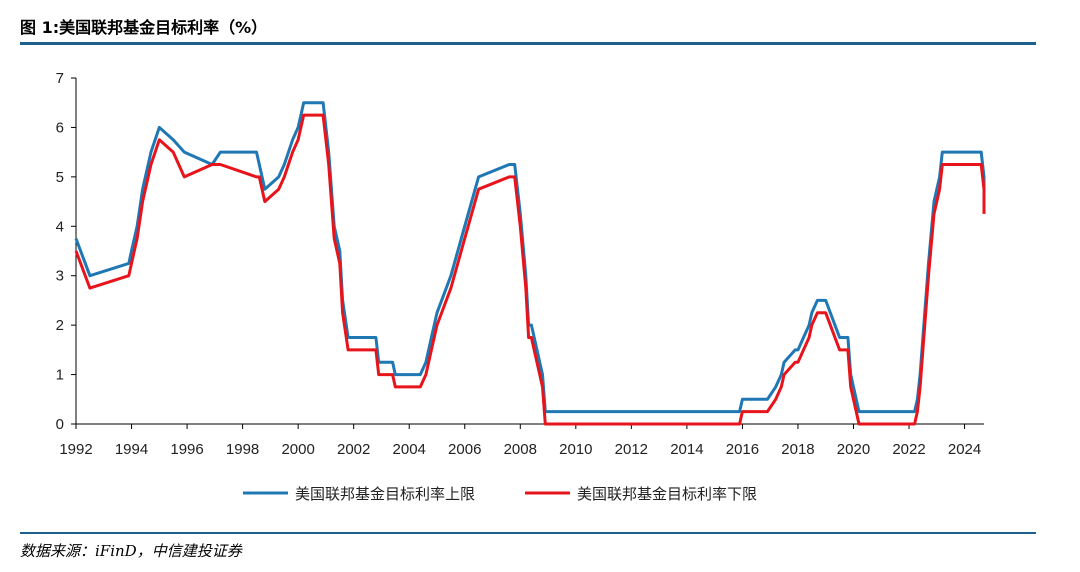  What do you see at coordinates (186, 449) in the screenshot?
I see `x-tick-label: 1996` at bounding box center [186, 449].